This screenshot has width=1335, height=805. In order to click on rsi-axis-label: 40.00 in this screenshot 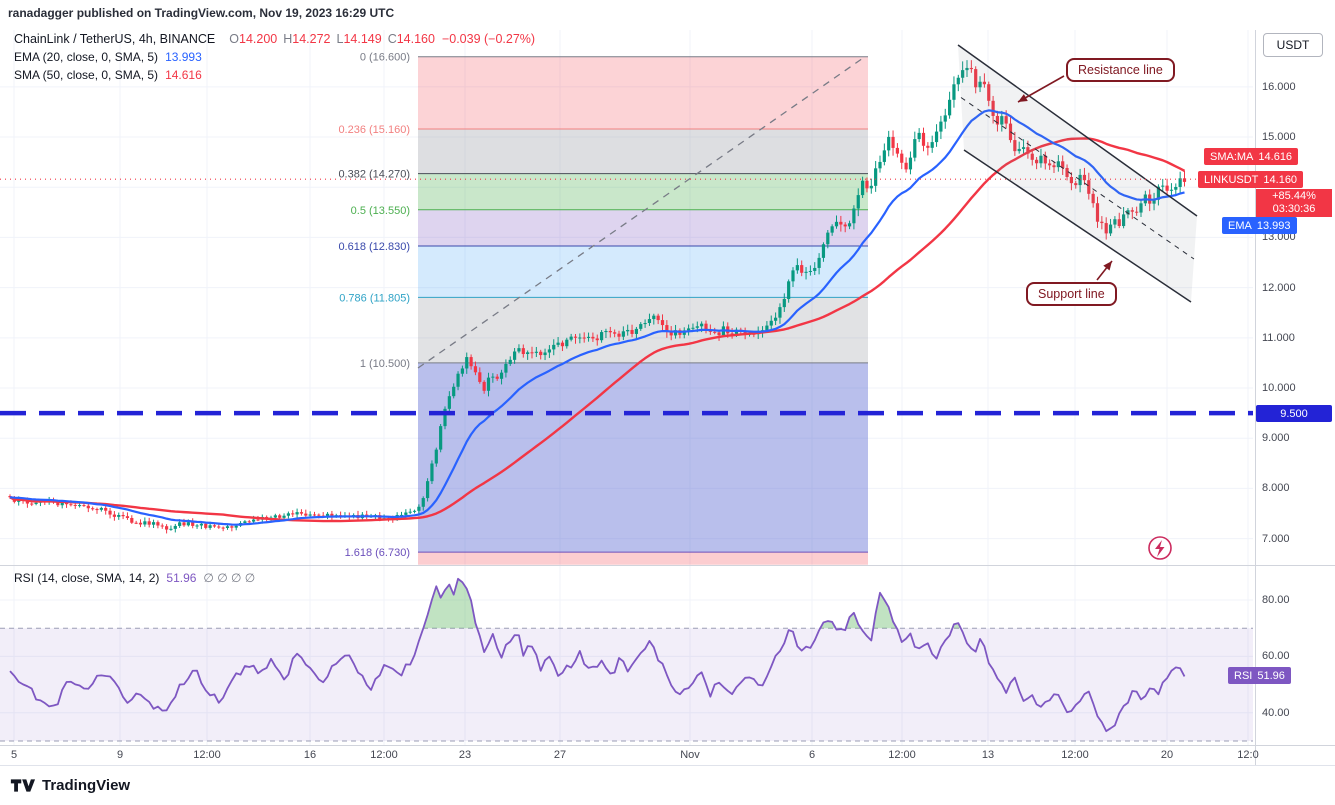, I will do `click(1276, 712)`.